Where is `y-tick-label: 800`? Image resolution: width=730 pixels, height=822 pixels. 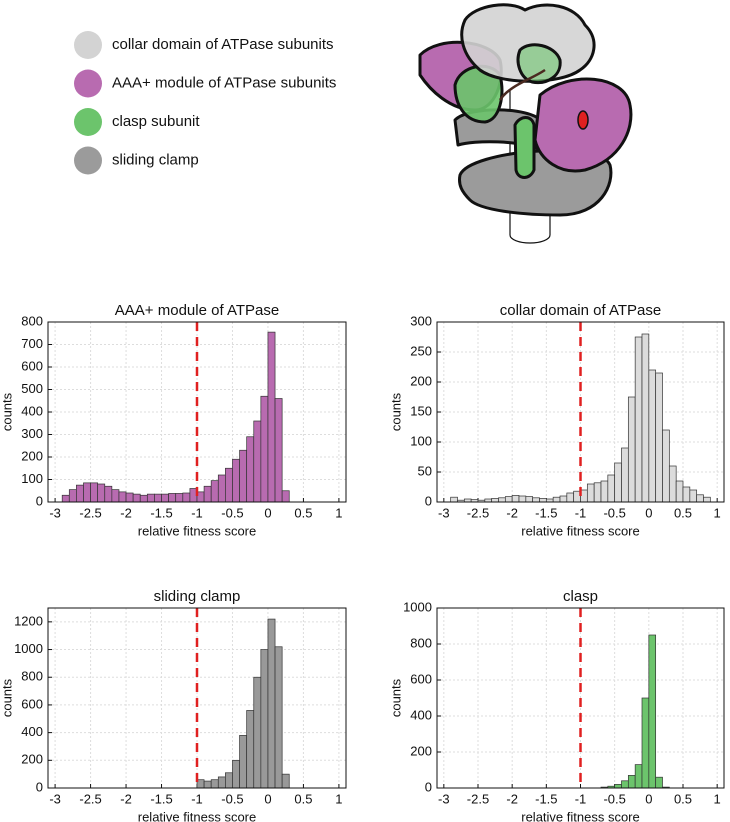
y-tick-label: 800 is located at coordinates (32, 676).